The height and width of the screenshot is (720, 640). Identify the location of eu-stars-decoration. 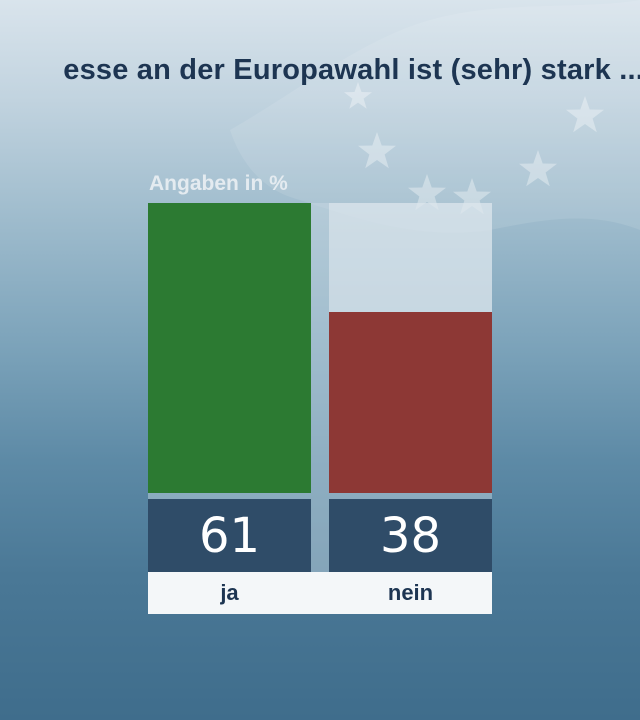
(474, 148).